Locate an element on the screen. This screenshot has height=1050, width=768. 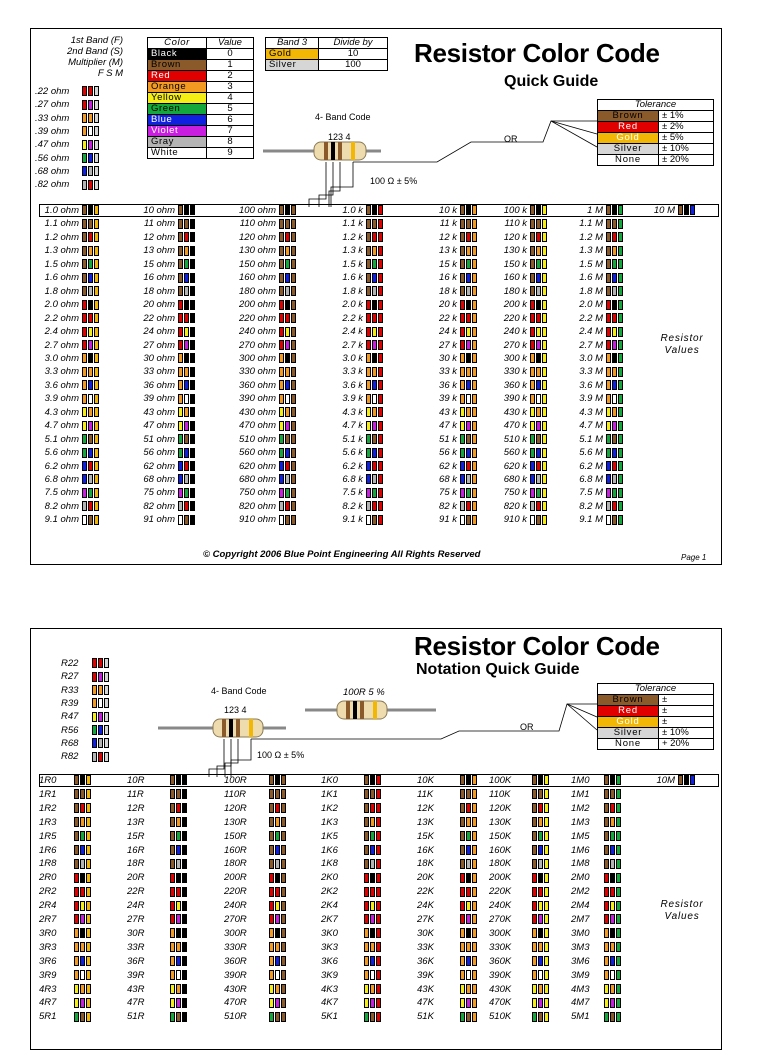
value-cell: 2.4 M is located at coordinates (597, 331).